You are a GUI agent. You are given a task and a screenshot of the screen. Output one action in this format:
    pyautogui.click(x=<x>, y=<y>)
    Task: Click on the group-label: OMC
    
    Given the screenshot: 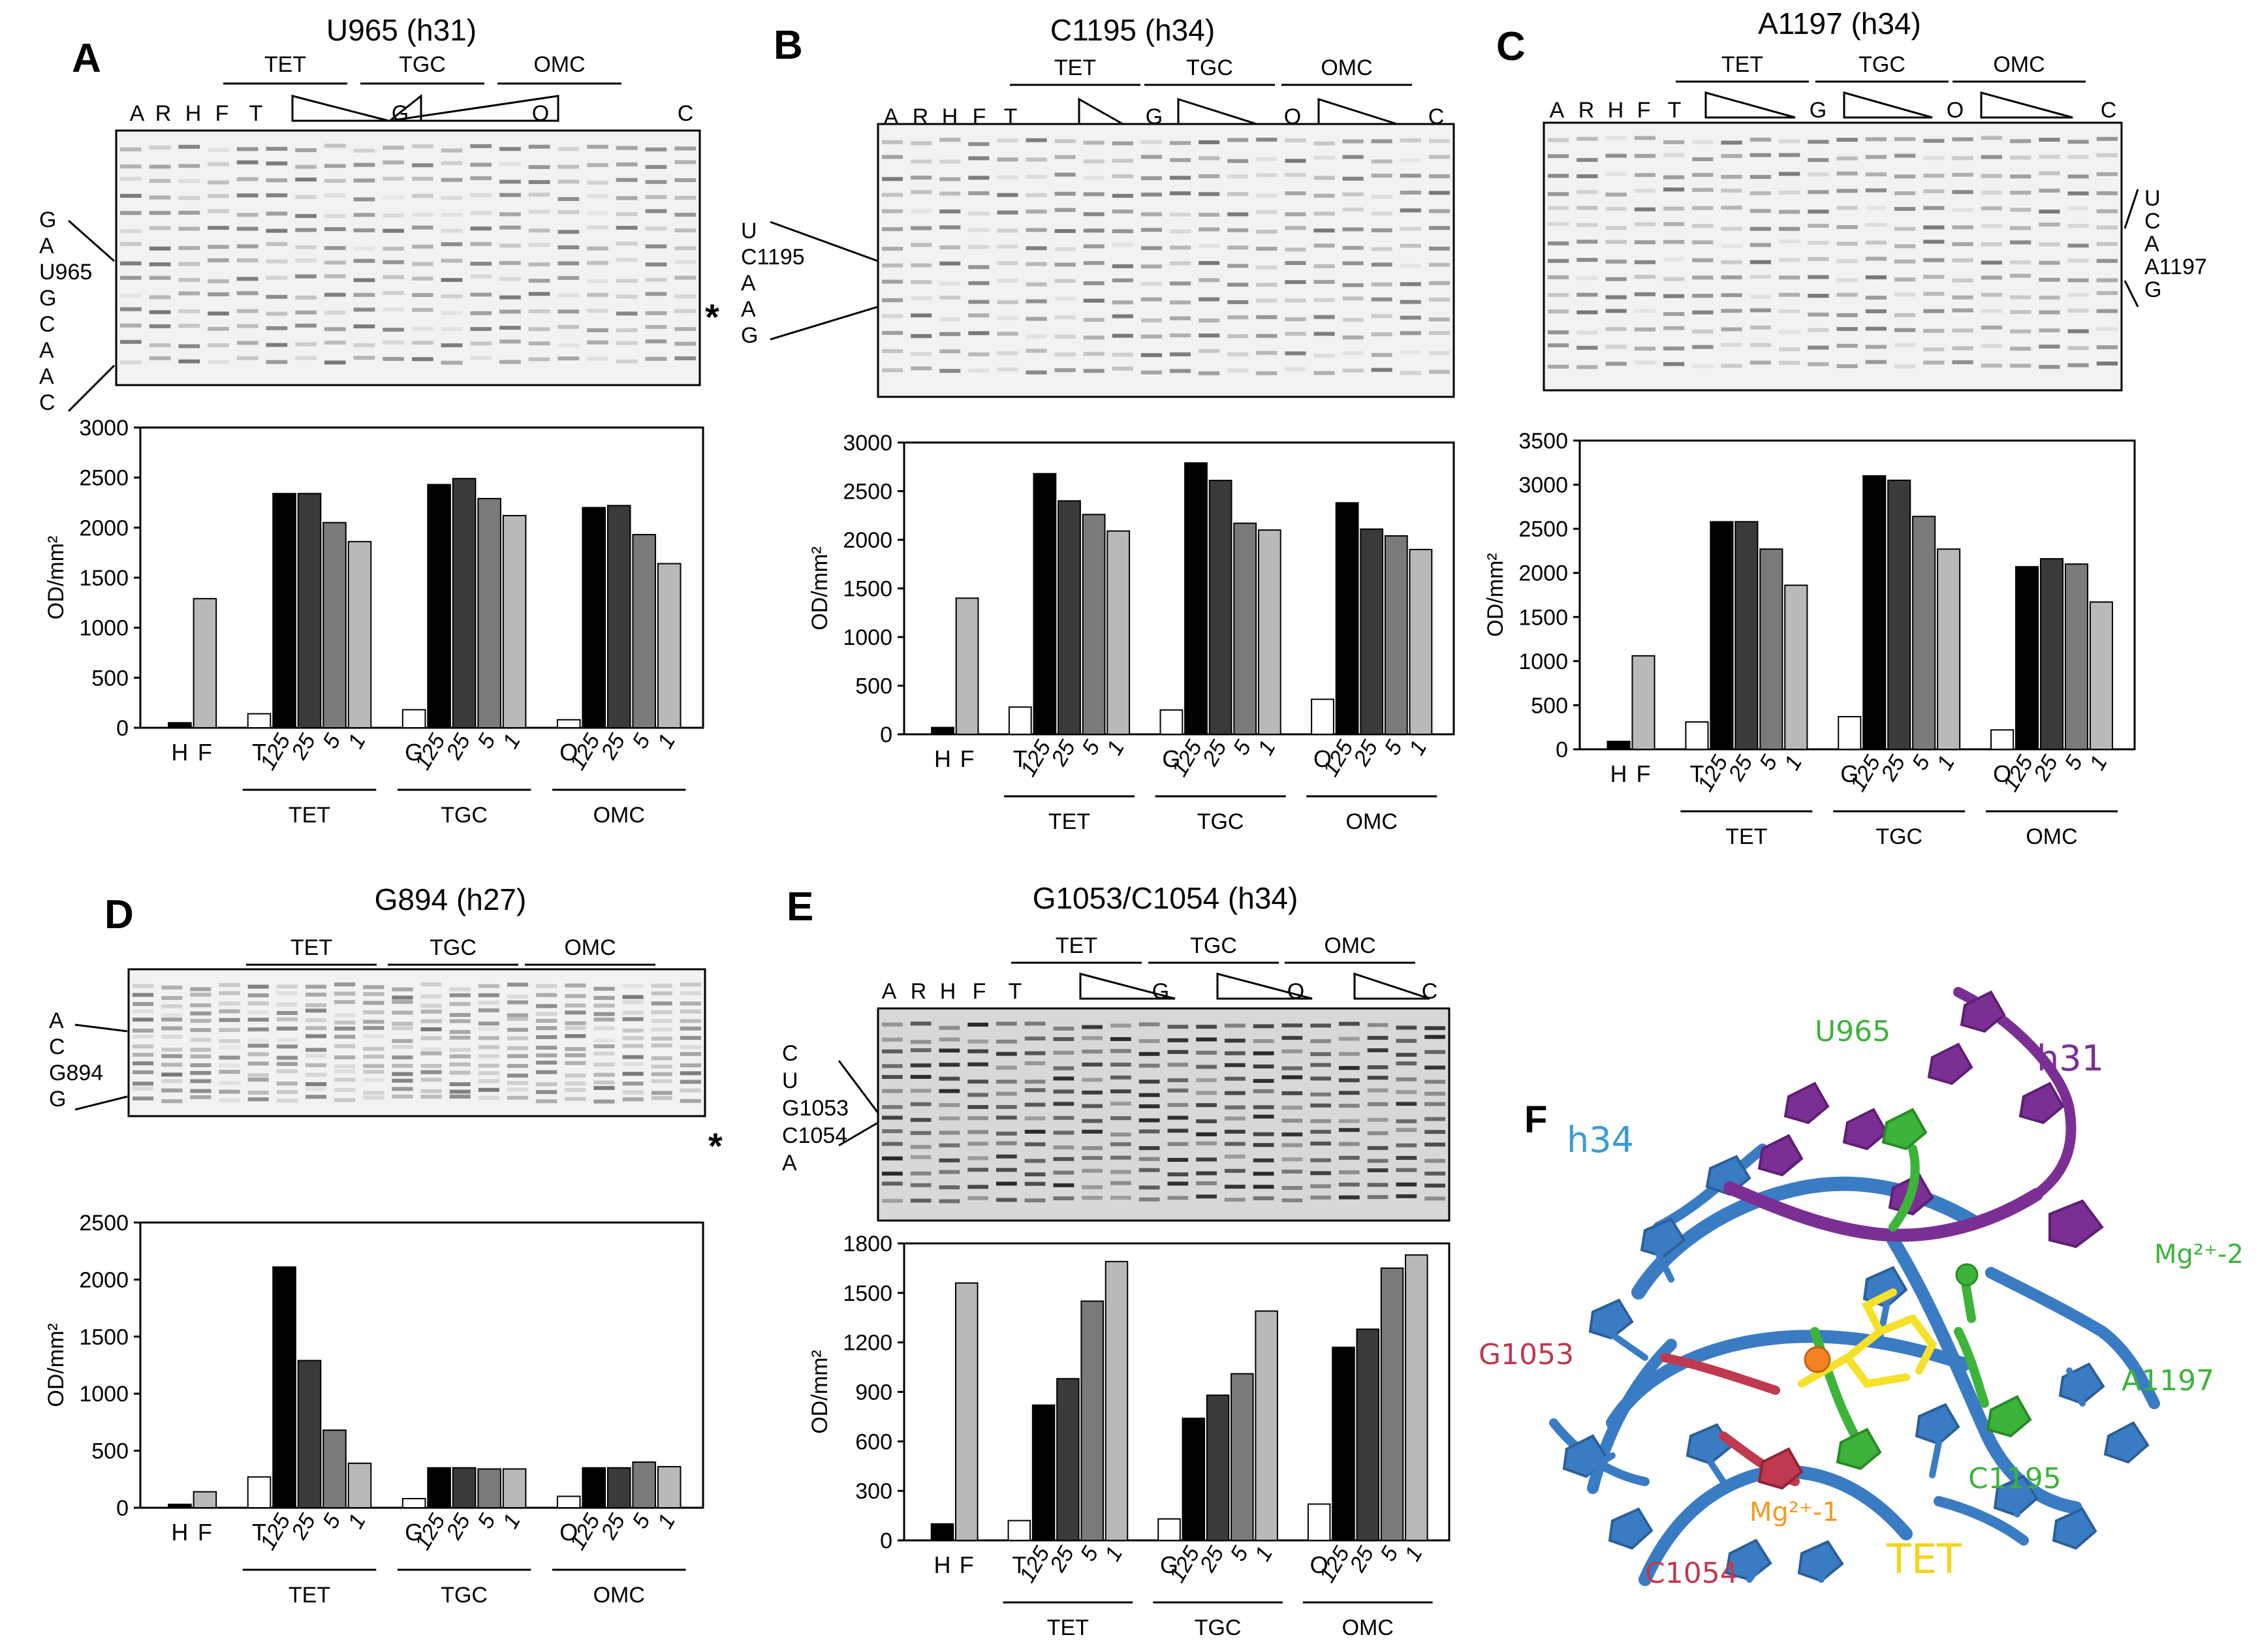 What is the action you would take?
    pyautogui.click(x=2051, y=836)
    